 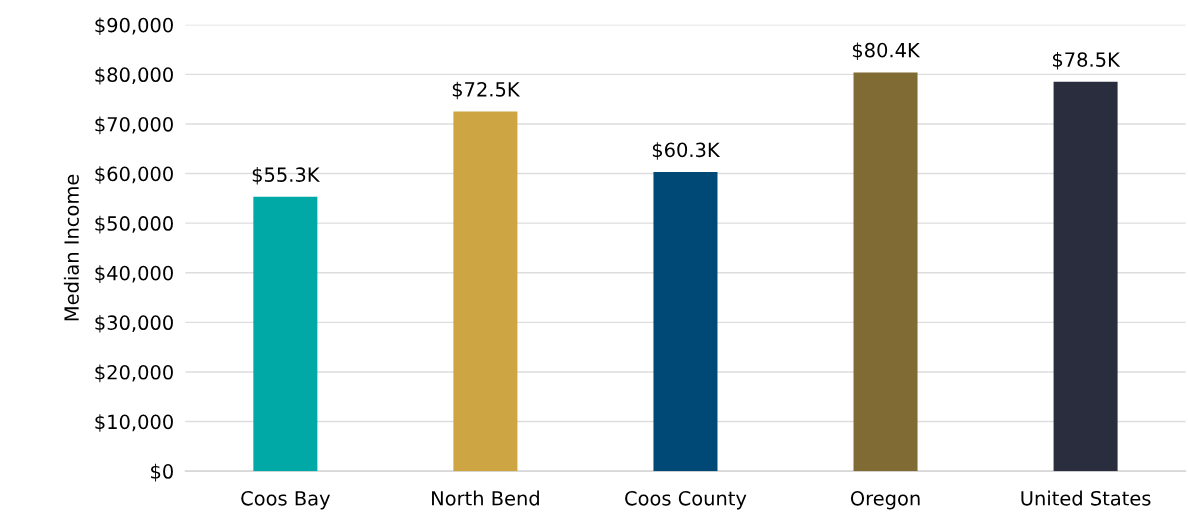 What do you see at coordinates (134, 175) in the screenshot?
I see `y-tick-label: $60,000` at bounding box center [134, 175].